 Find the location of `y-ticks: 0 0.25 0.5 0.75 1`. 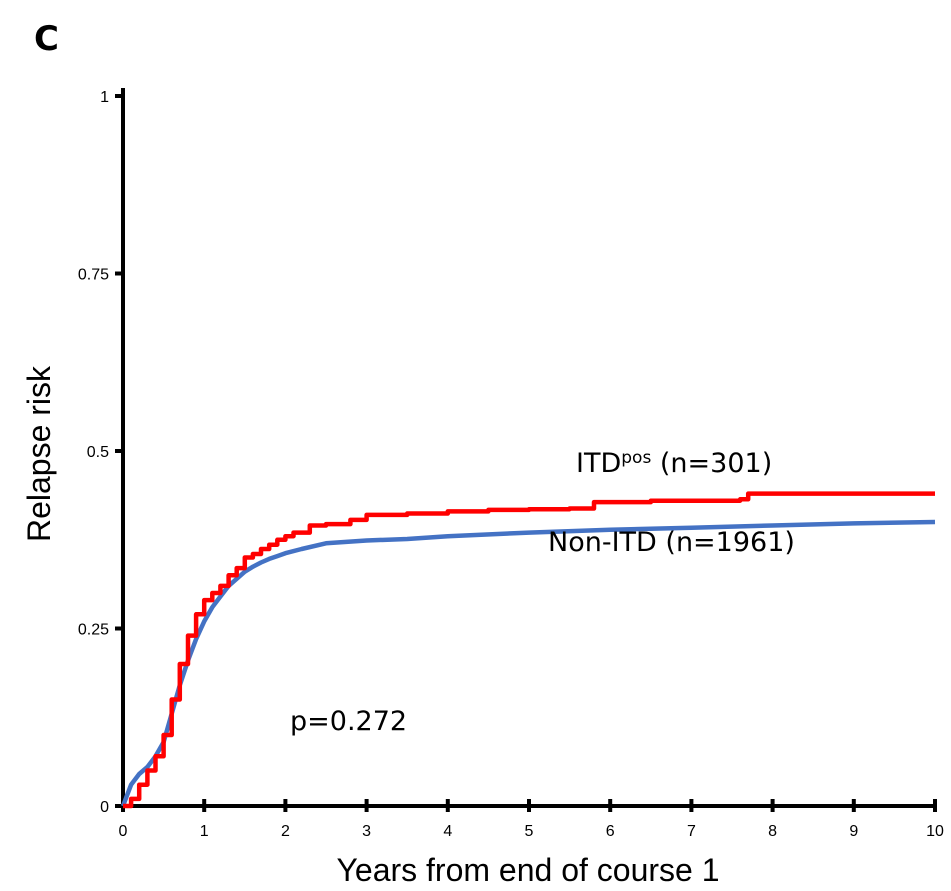

y-ticks: 0 0.25 0.5 0.75 1 is located at coordinates (100, 452).